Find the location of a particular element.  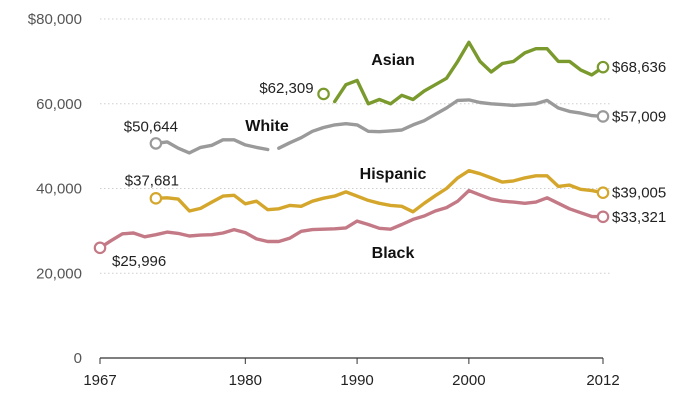

asian-series-label: Asian is located at coordinates (393, 60).